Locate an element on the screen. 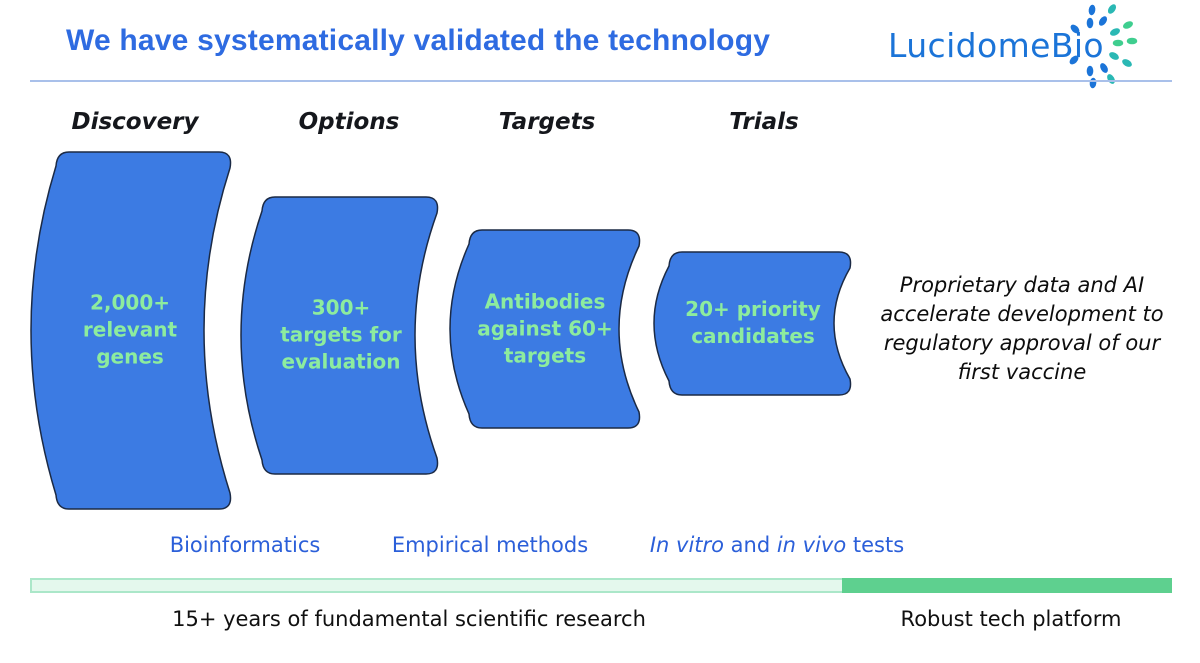 The image size is (1200, 663). invitro-text: In vitro is located at coordinates (686, 545).